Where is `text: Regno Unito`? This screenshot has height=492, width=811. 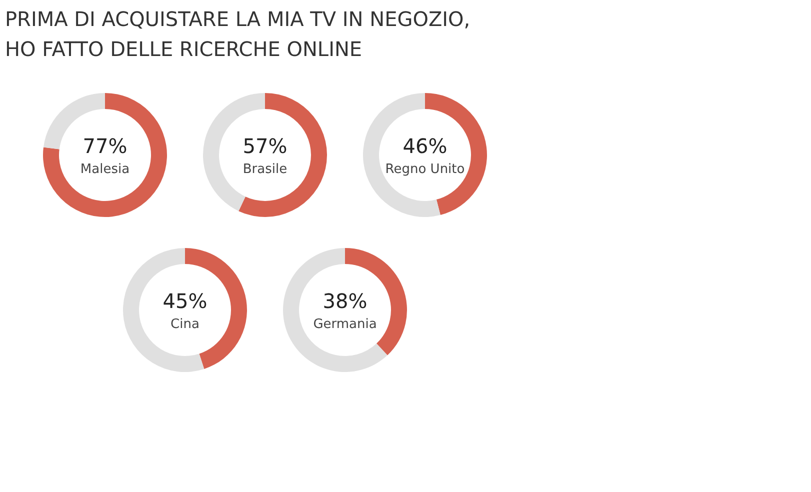 text: Regno Unito is located at coordinates (425, 169).